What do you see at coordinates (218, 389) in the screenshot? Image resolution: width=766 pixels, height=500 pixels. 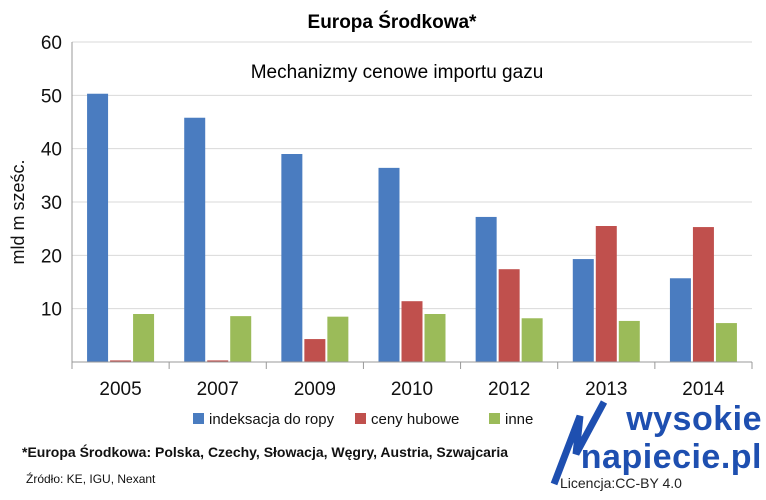 I see `x-tick-label: 2007` at bounding box center [218, 389].